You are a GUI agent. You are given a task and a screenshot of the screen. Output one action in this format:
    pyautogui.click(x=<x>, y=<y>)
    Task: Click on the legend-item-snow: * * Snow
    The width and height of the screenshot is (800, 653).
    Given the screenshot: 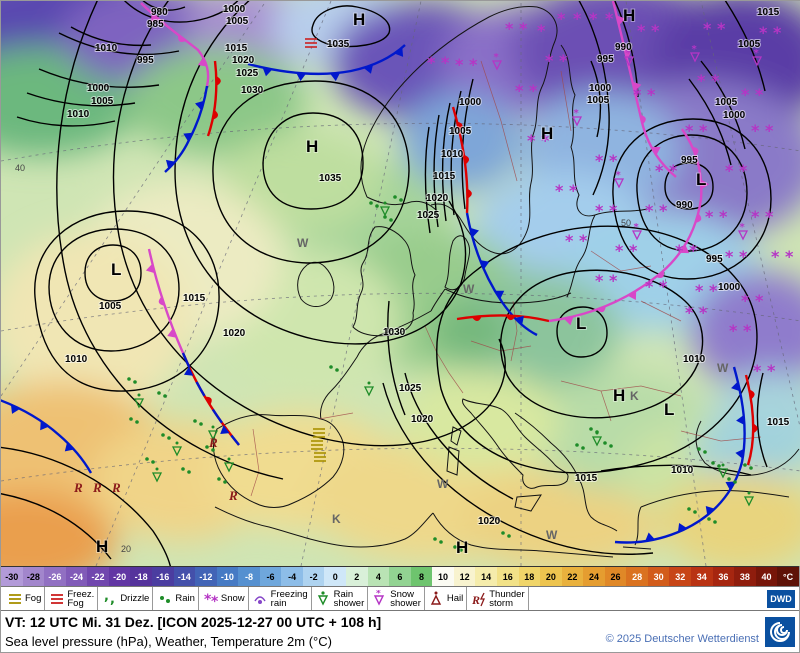 What is the action you would take?
    pyautogui.click(x=224, y=598)
    